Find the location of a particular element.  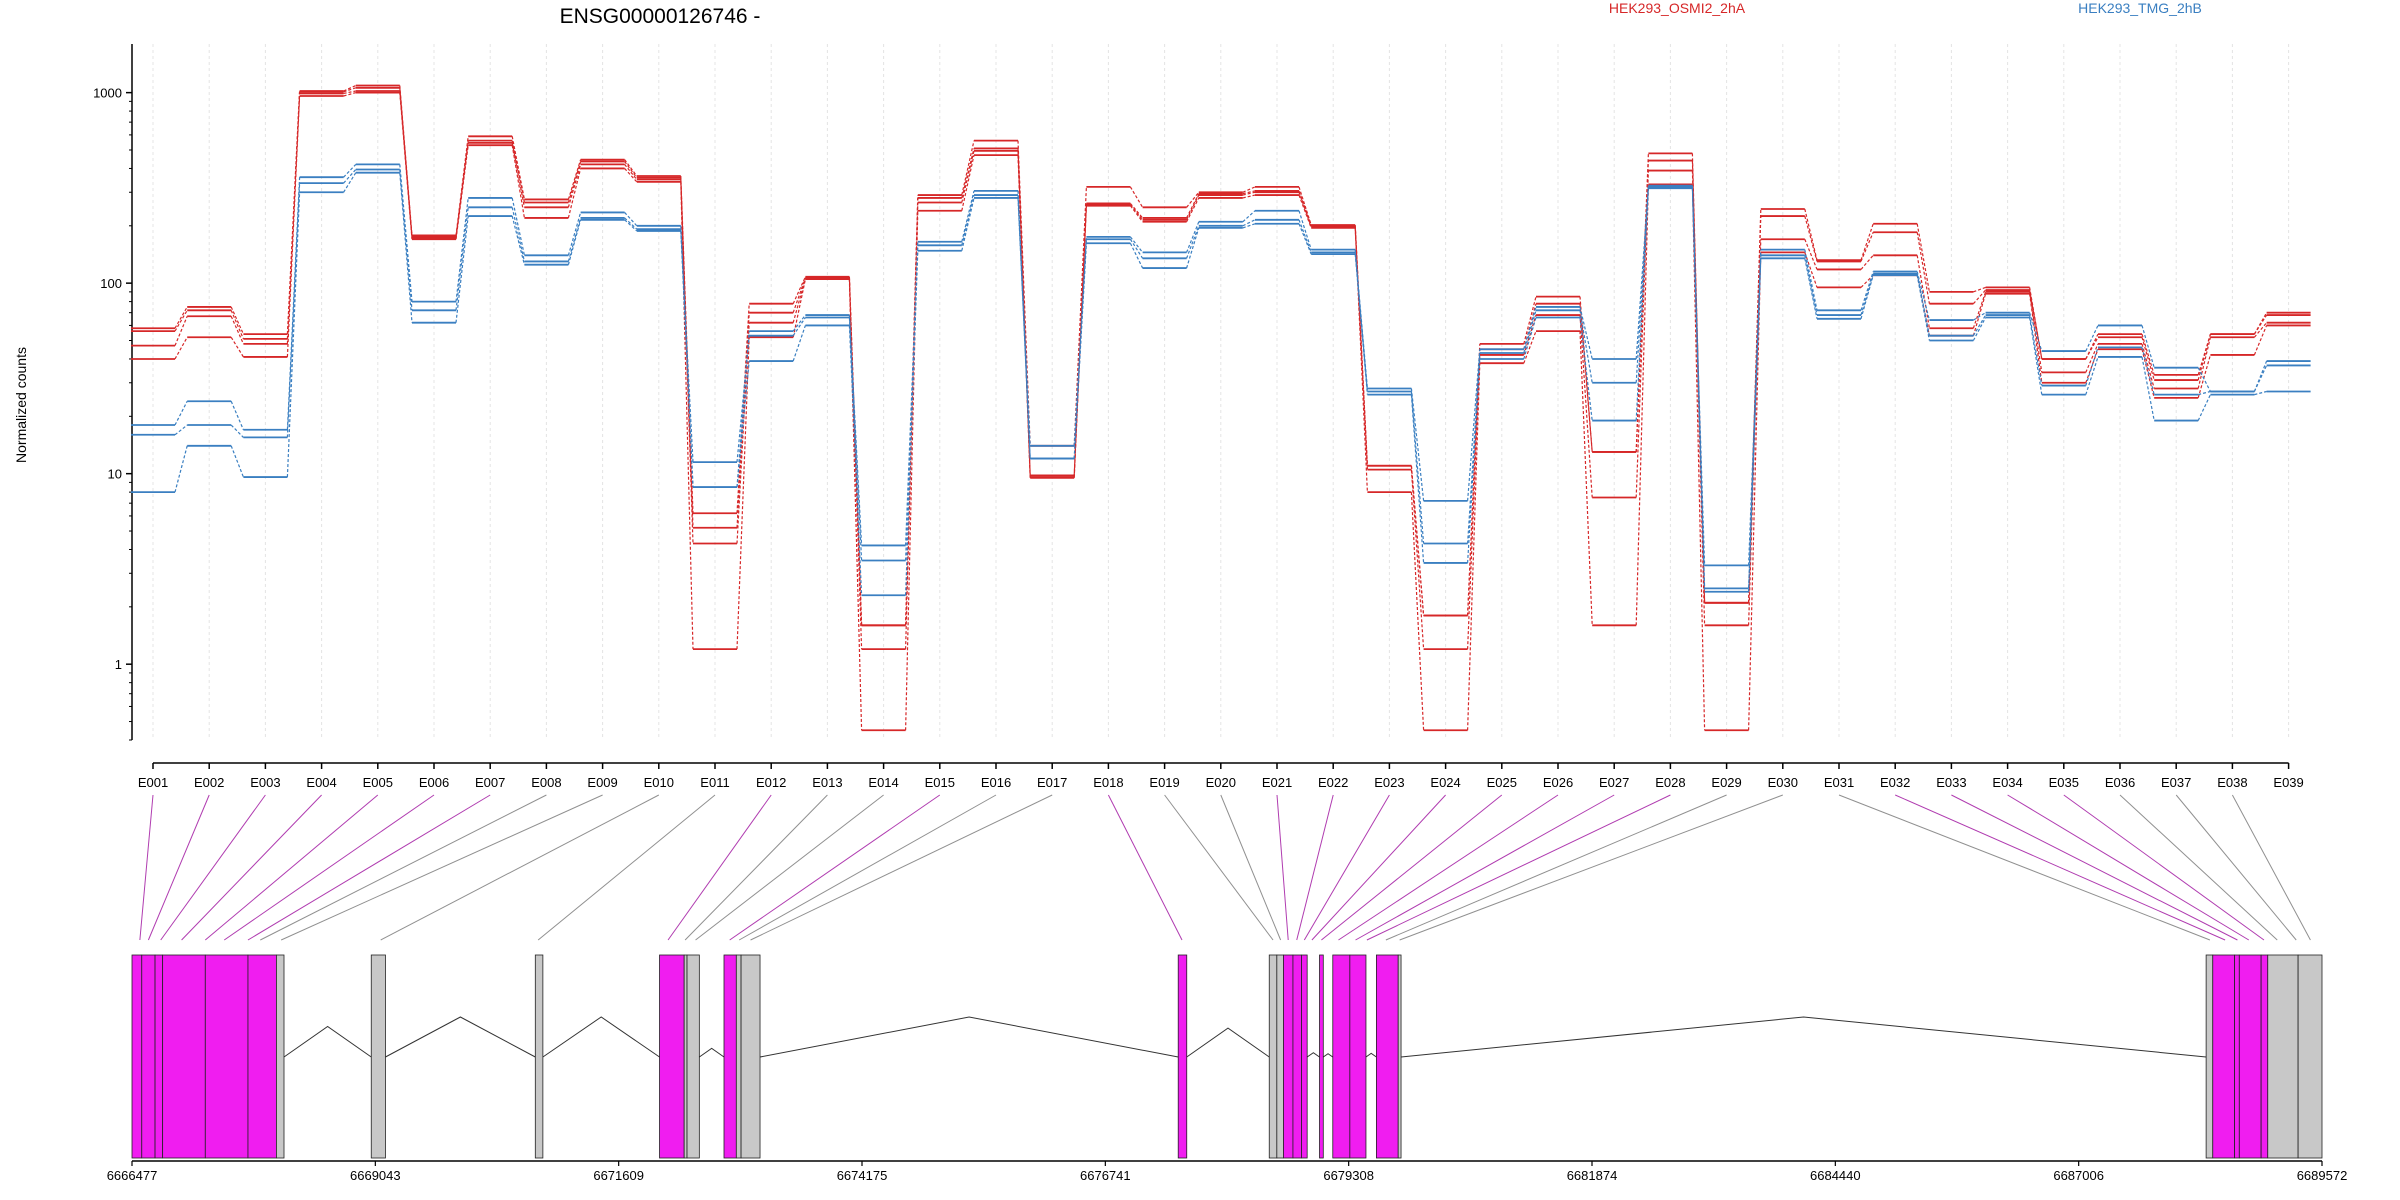

connector-E010 is located at coordinates (520, 867).